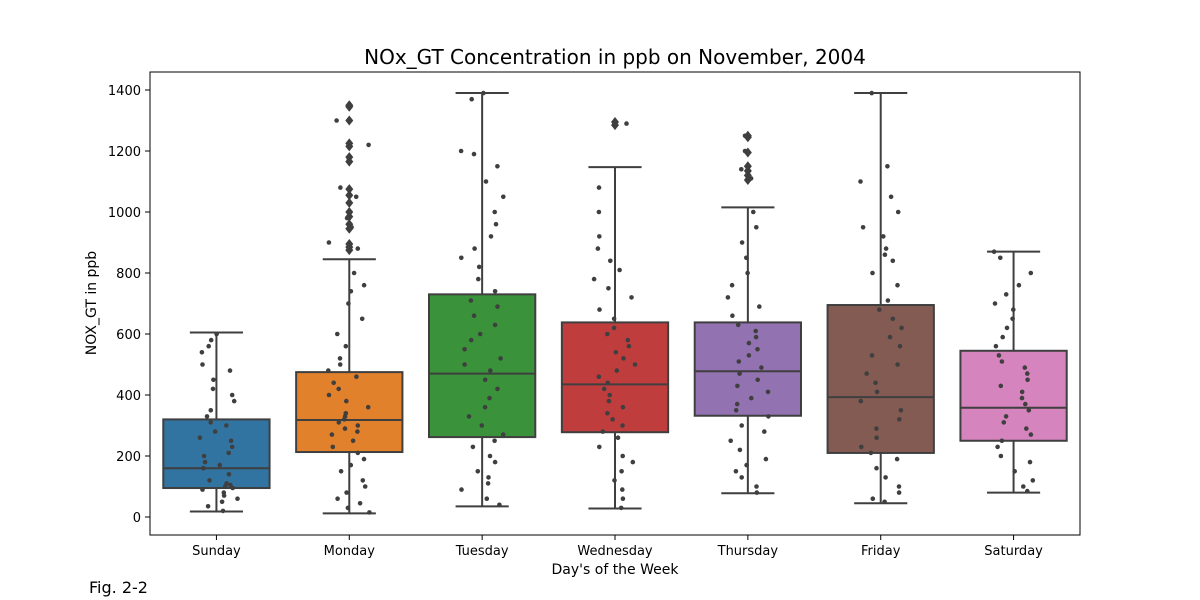 The image size is (1200, 600). I want to click on x-tick-label: Friday, so click(881, 551).